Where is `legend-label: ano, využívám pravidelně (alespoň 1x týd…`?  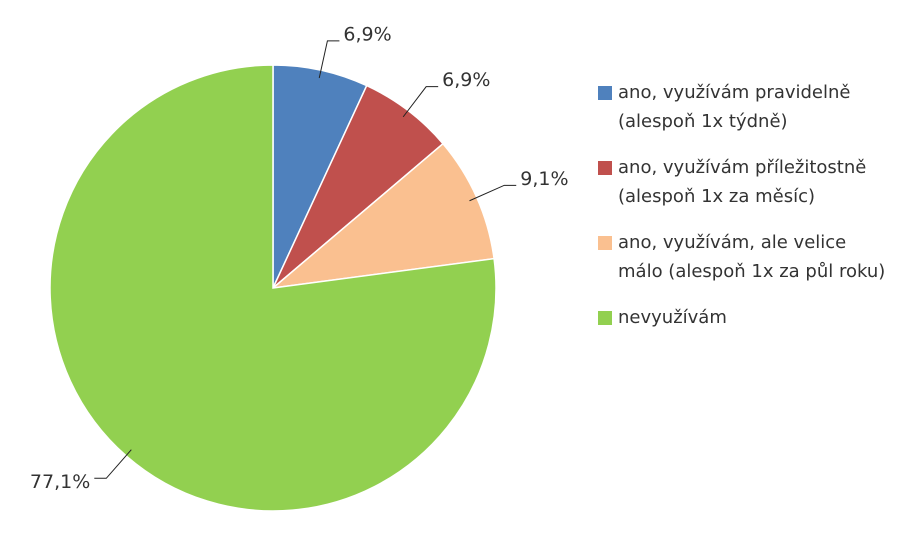
legend-label: ano, využívám pravidelně (alespoň 1x týd… is located at coordinates (734, 107).